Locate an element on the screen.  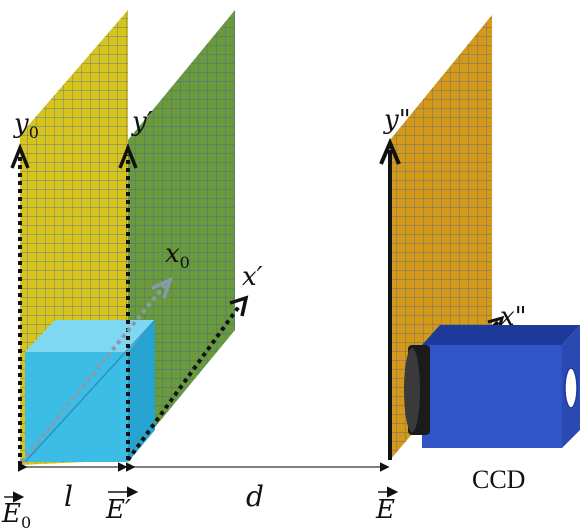
svg-text: E′ is located at coordinates (118, 510).